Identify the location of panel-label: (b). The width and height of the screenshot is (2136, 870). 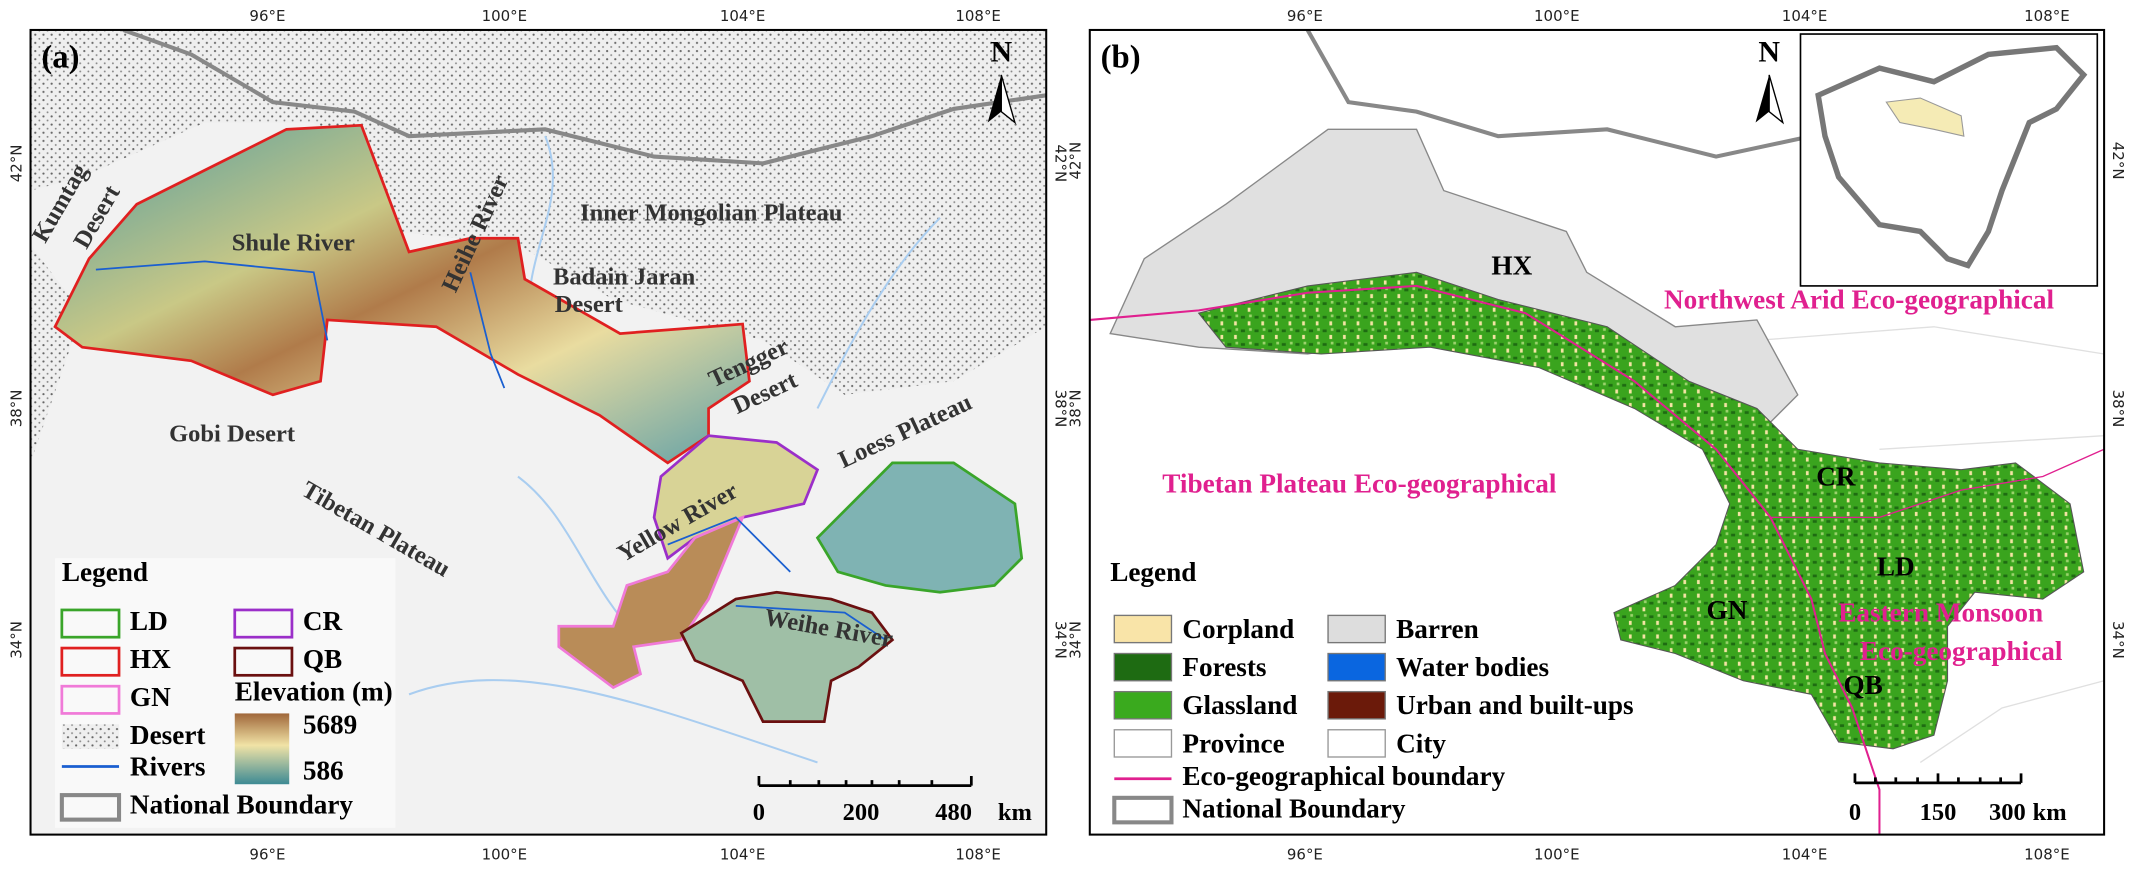
(1121, 57).